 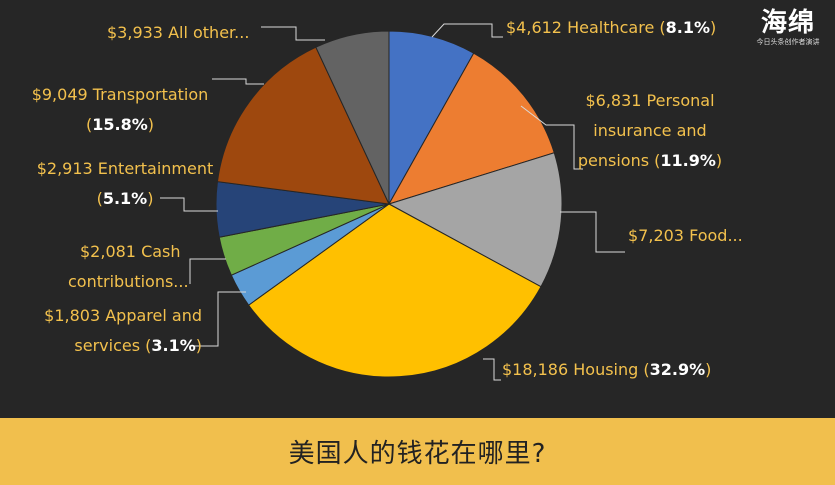 What do you see at coordinates (352, 117) in the screenshot?
I see `pie-slice-all-other` at bounding box center [352, 117].